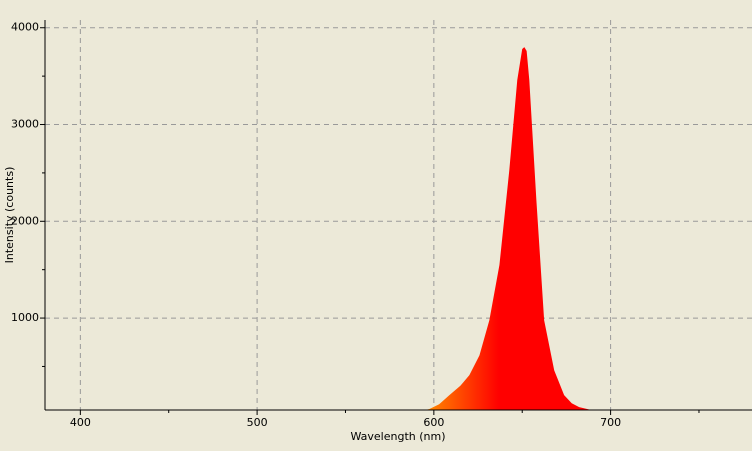  I want to click on y-tick-label: 2000, so click(25, 220).